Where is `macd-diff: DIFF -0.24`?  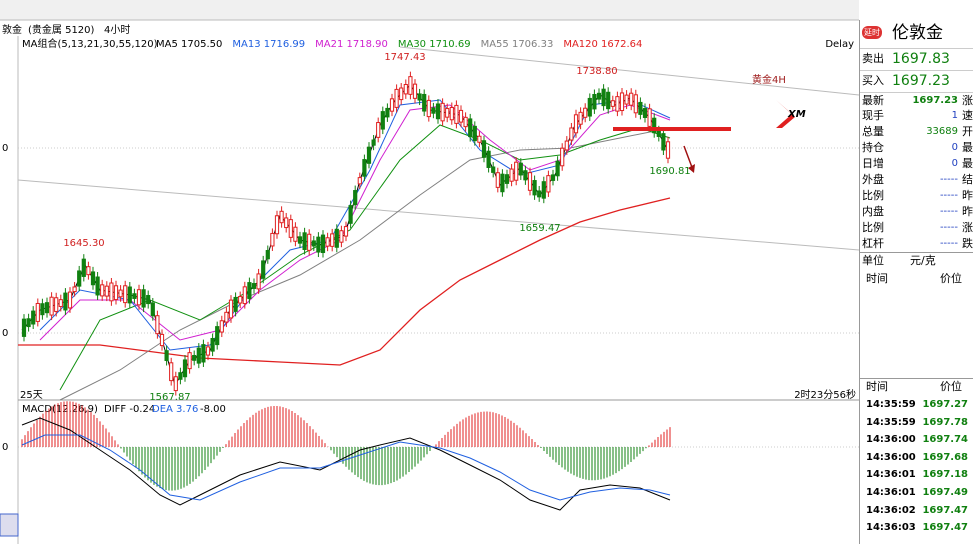
macd-diff: DIFF -0.24 is located at coordinates (129, 409).